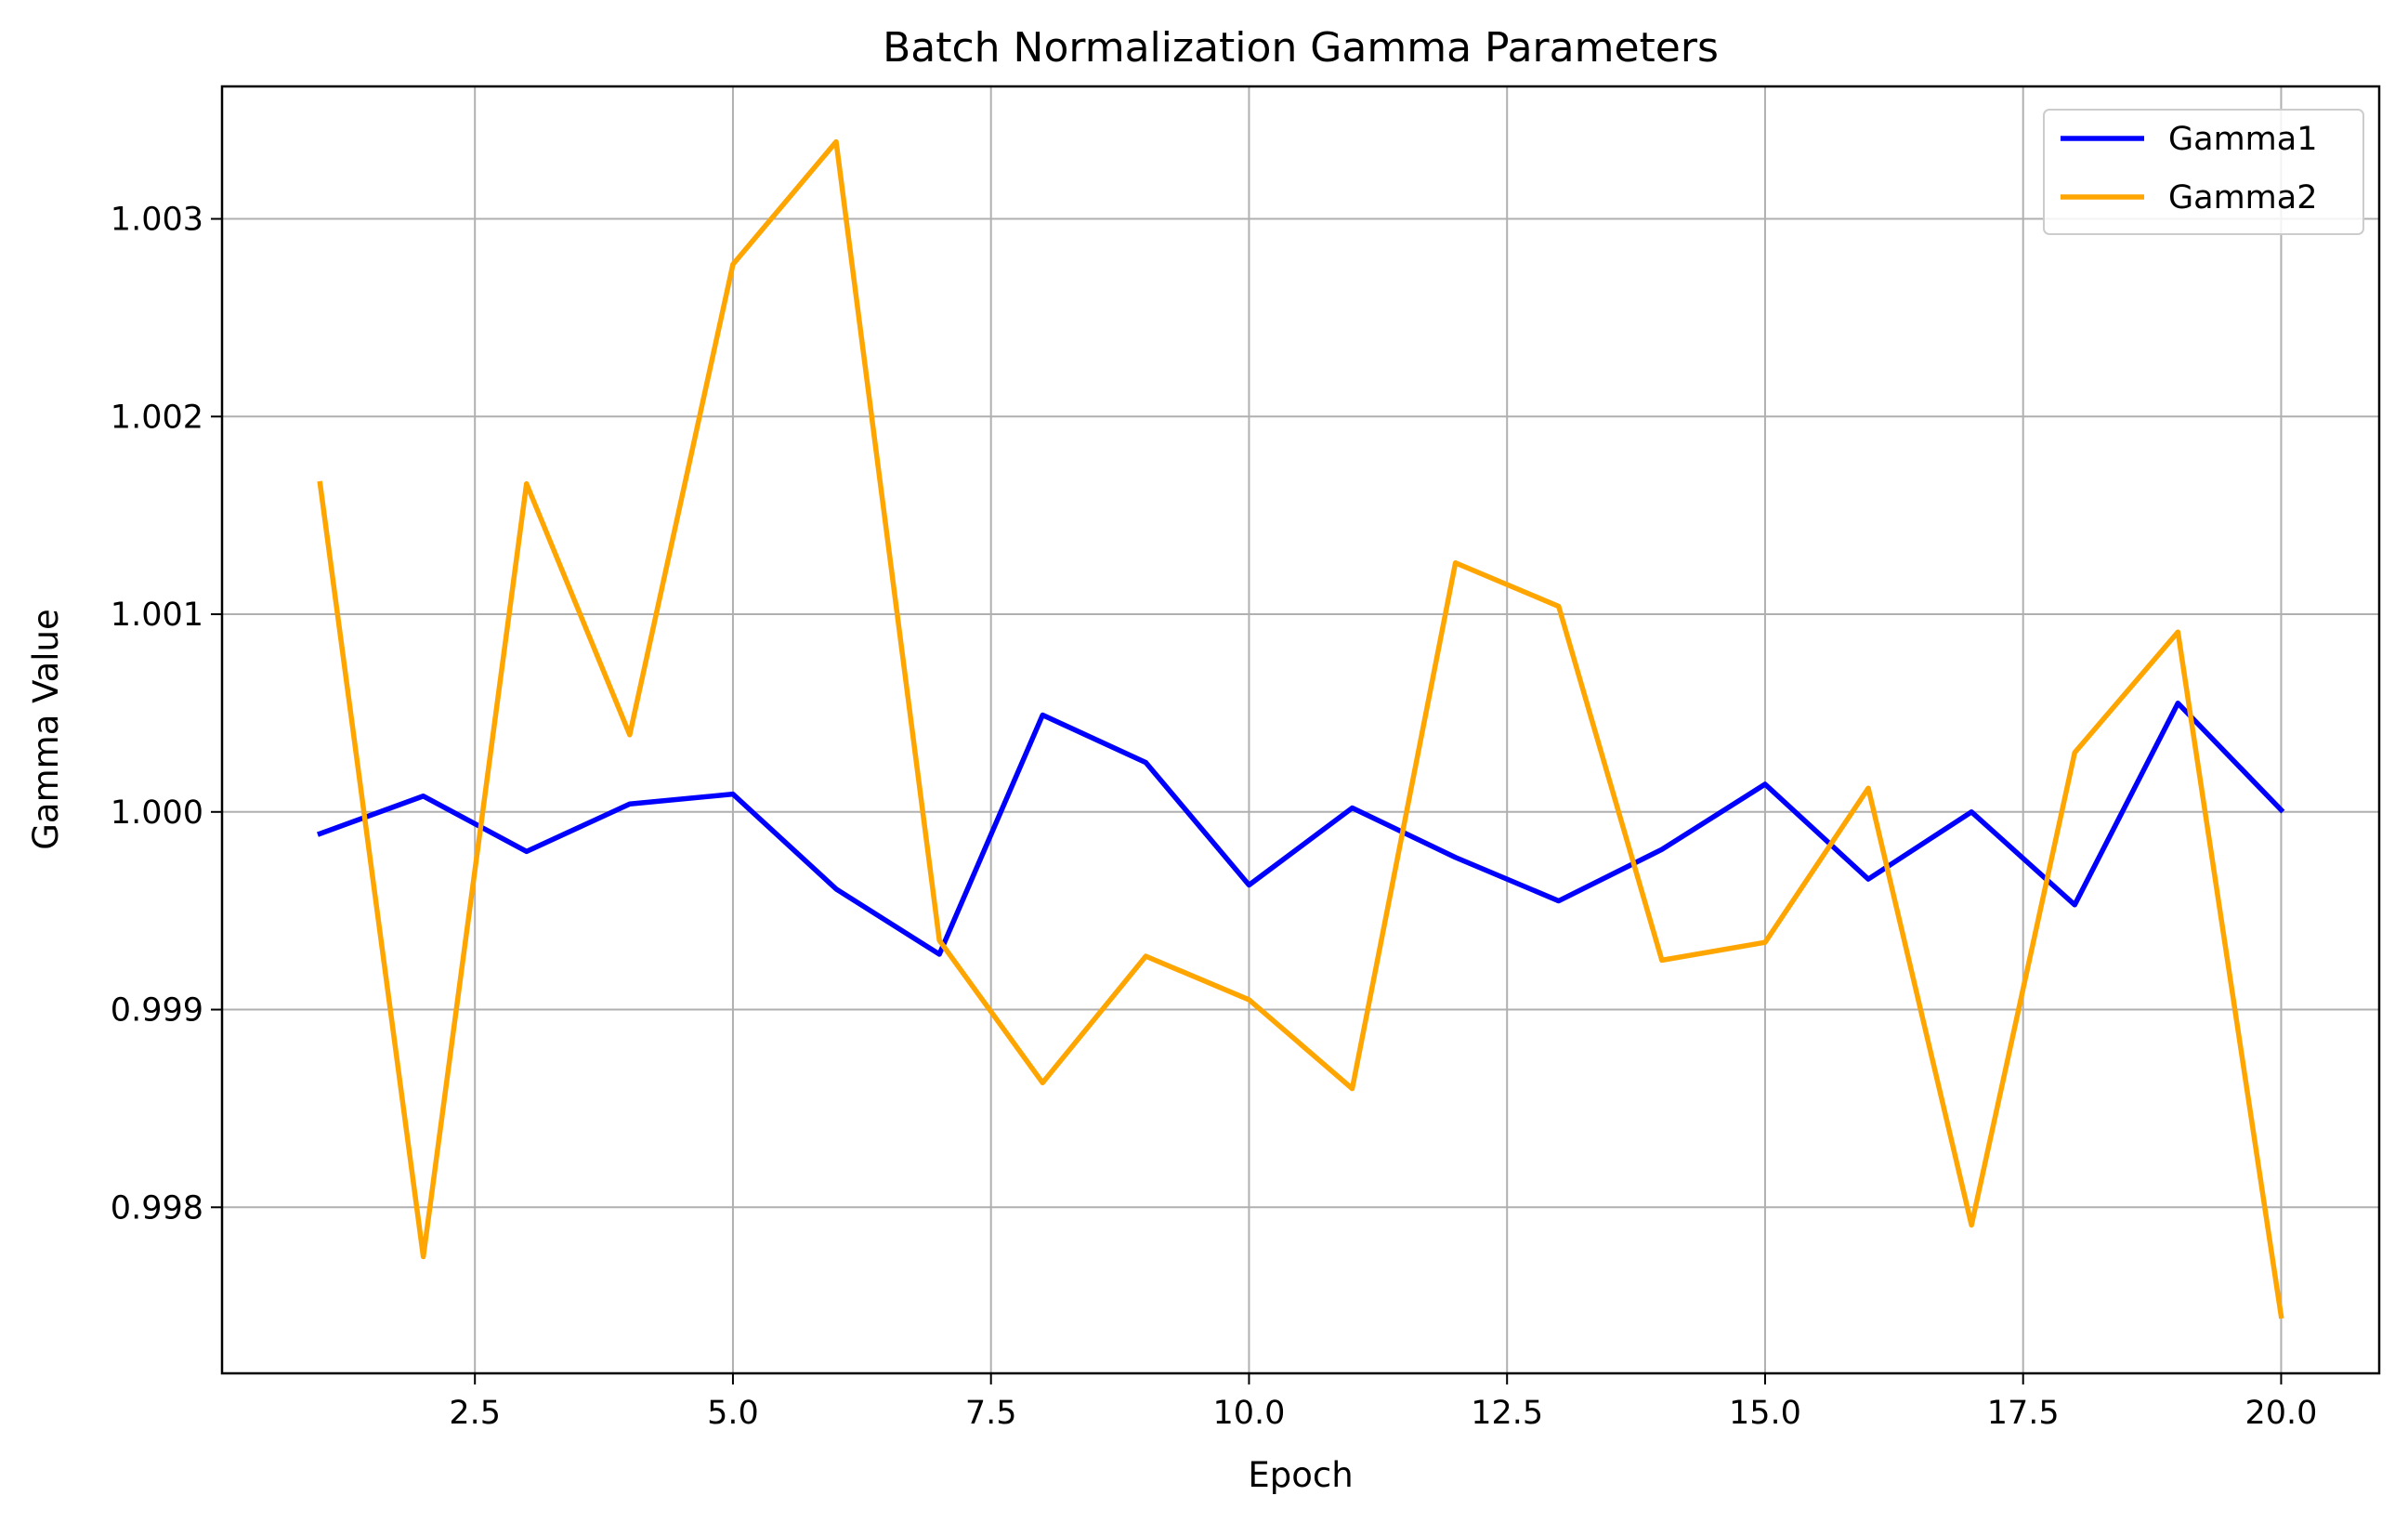 The height and width of the screenshot is (1522, 2408). What do you see at coordinates (157, 1011) in the screenshot?
I see `y-tick-label: 0.999` at bounding box center [157, 1011].